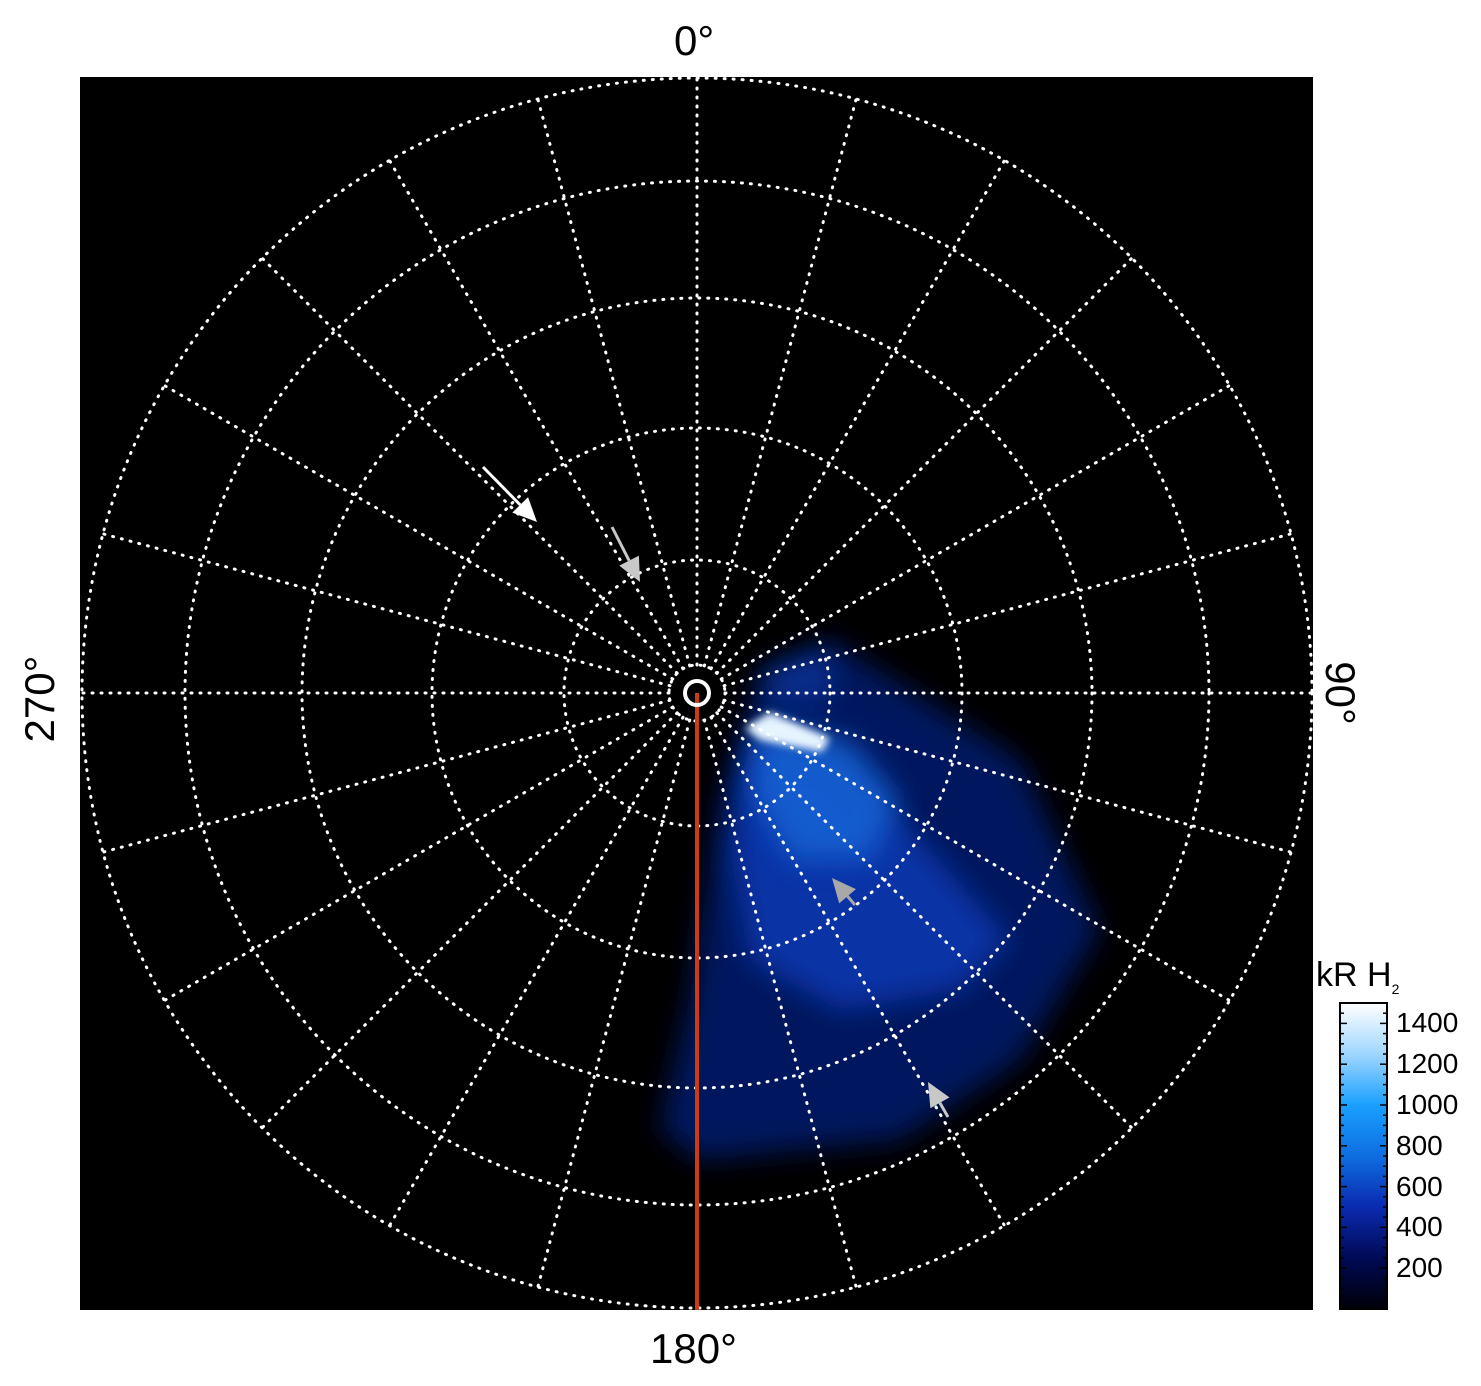 The image size is (1481, 1386). What do you see at coordinates (1340, 693) in the screenshot?
I see `angle-label-90: 90°` at bounding box center [1340, 693].